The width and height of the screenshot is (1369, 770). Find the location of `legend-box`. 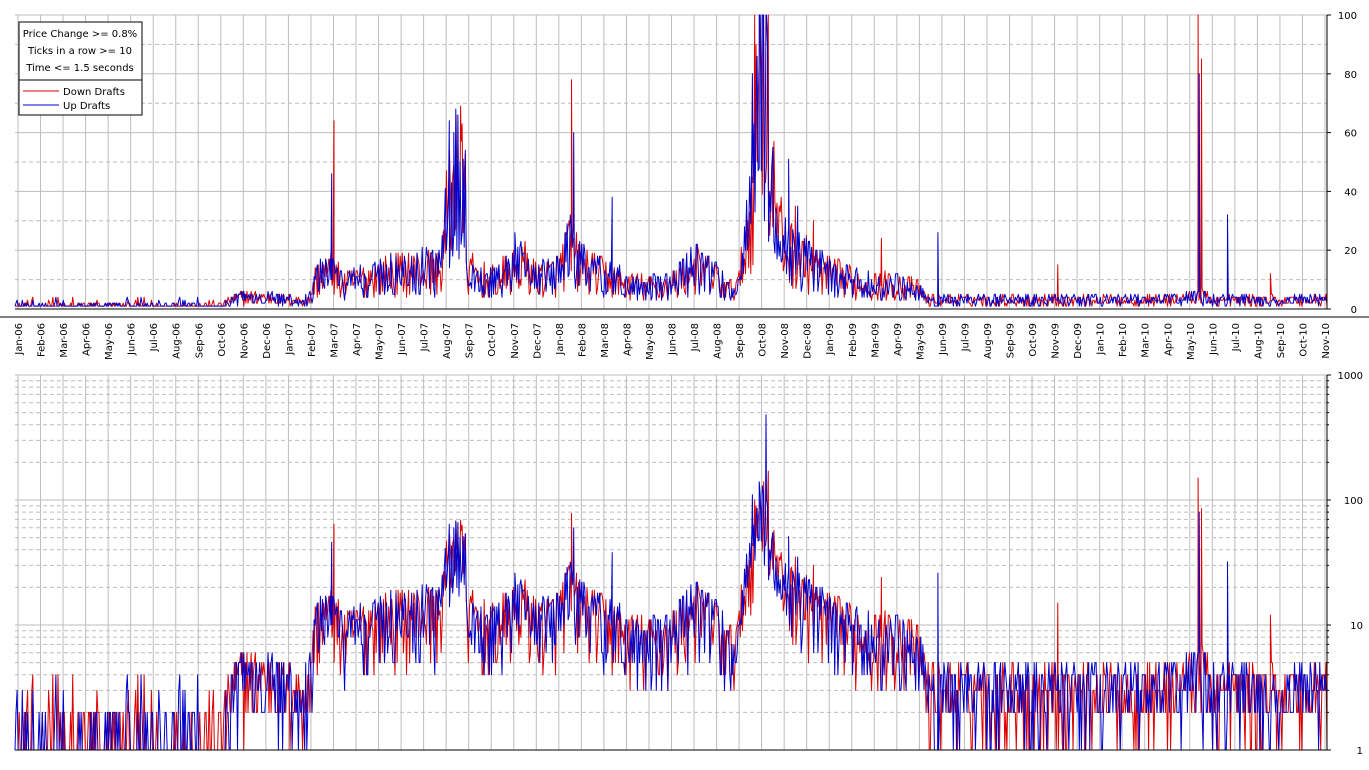

legend-box is located at coordinates (80, 68).